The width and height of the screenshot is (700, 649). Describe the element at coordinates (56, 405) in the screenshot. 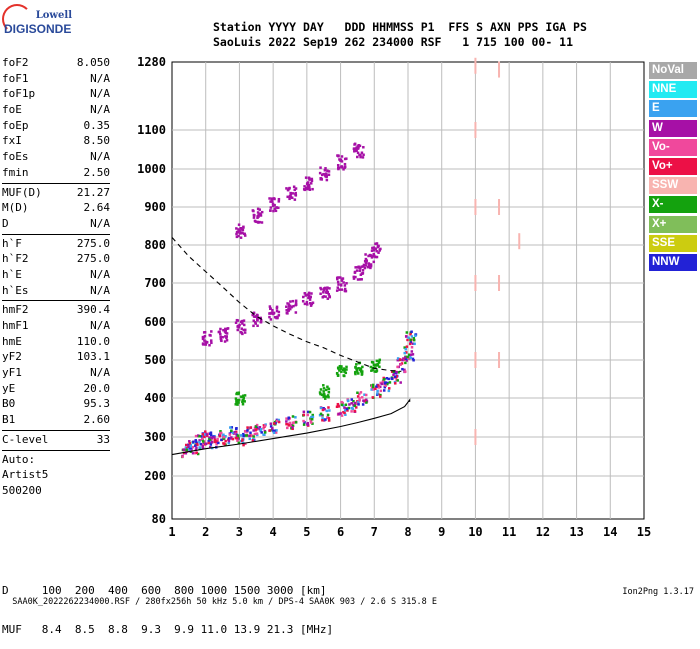

I see `param-row: B0 95.3` at that location.